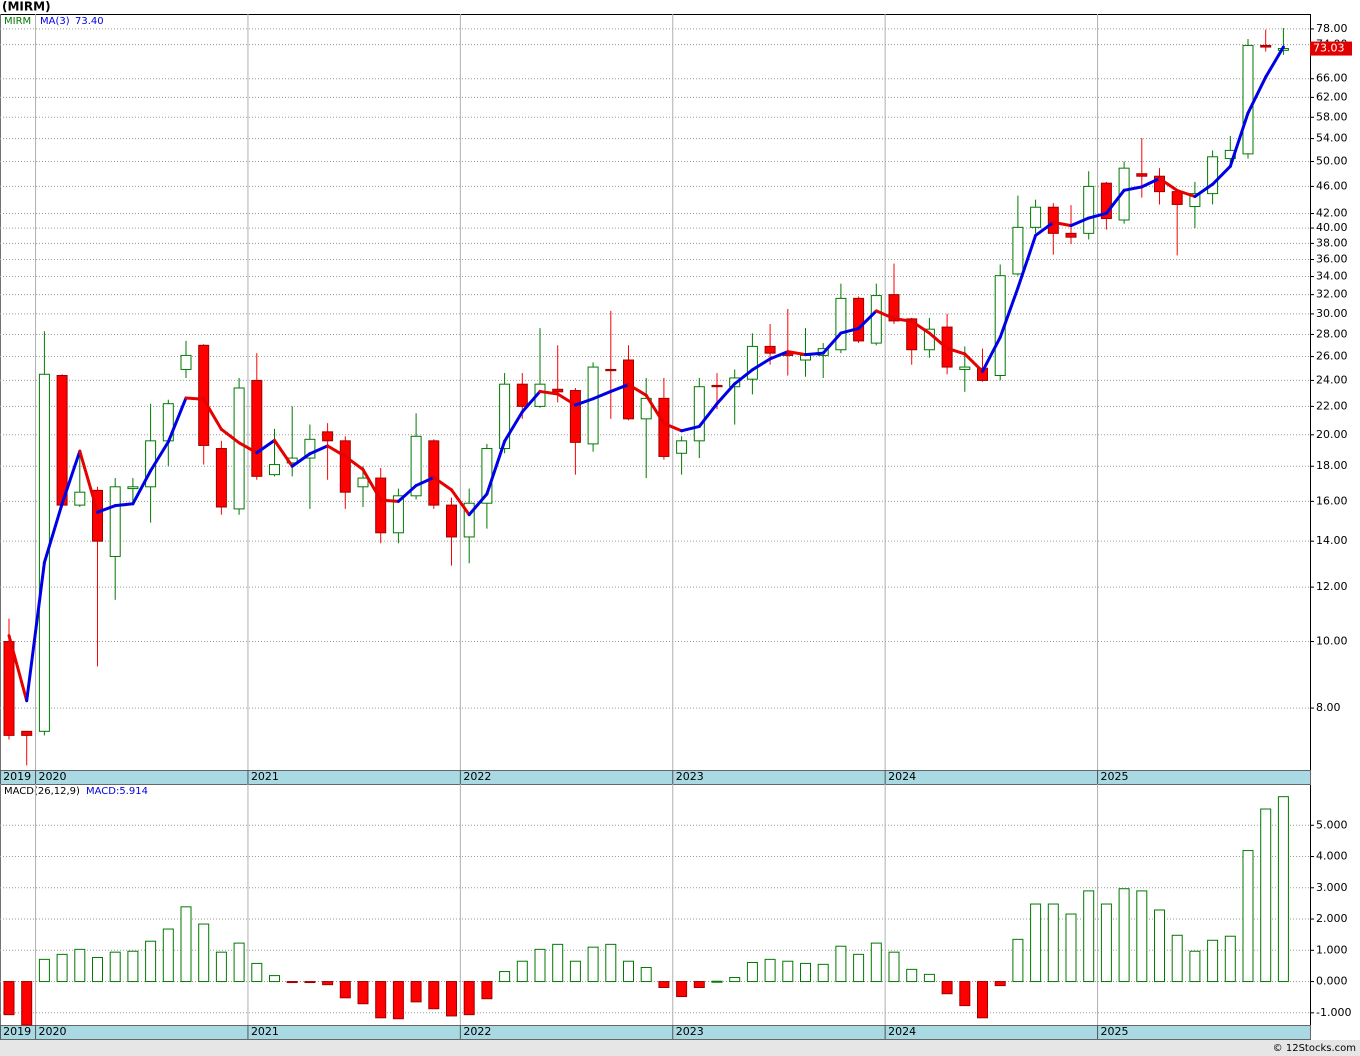 Image resolution: width=1360 pixels, height=1056 pixels. What do you see at coordinates (1332, 138) in the screenshot?
I see `y-tick-label: 54.00` at bounding box center [1332, 138].